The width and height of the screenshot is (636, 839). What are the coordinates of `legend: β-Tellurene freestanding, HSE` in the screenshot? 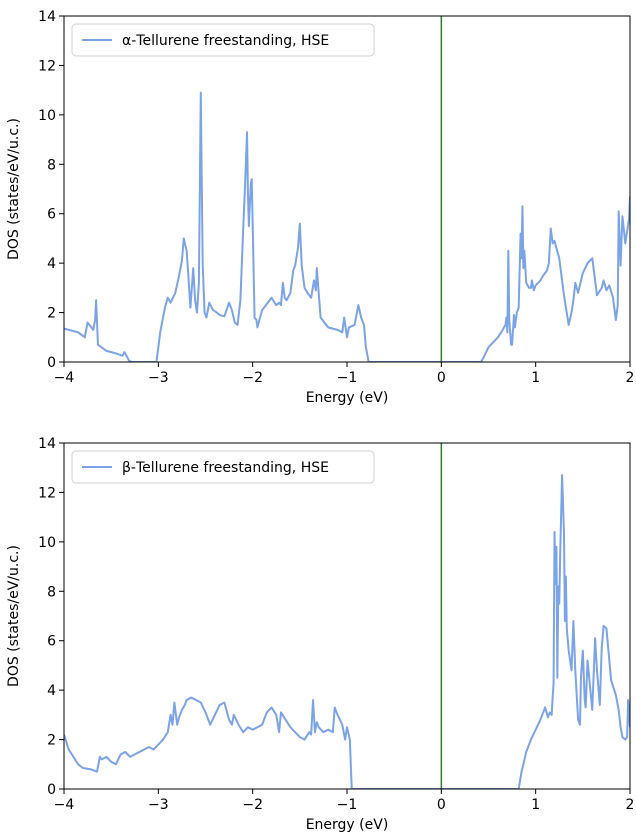 It's located at (223, 467).